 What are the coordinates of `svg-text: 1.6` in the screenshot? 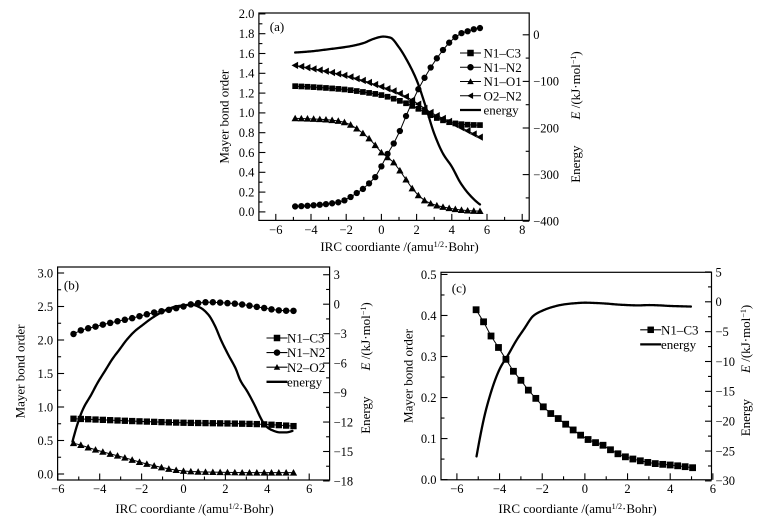 It's located at (247, 54).